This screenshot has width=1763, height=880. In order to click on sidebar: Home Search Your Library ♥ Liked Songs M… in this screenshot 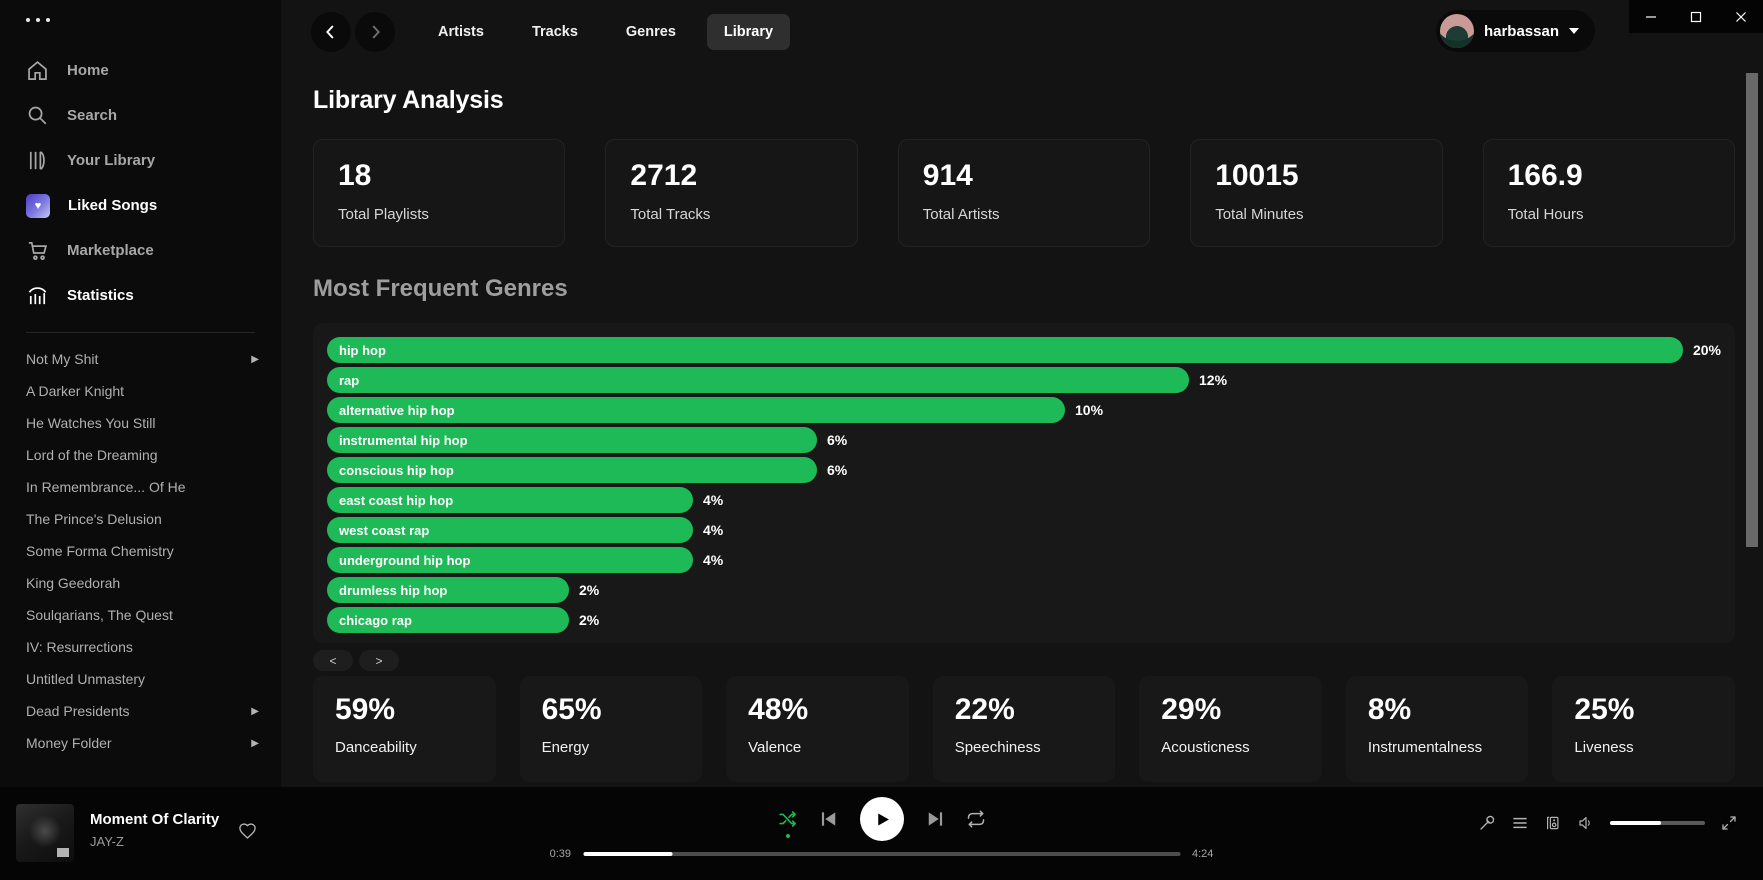, I will do `click(140, 393)`.